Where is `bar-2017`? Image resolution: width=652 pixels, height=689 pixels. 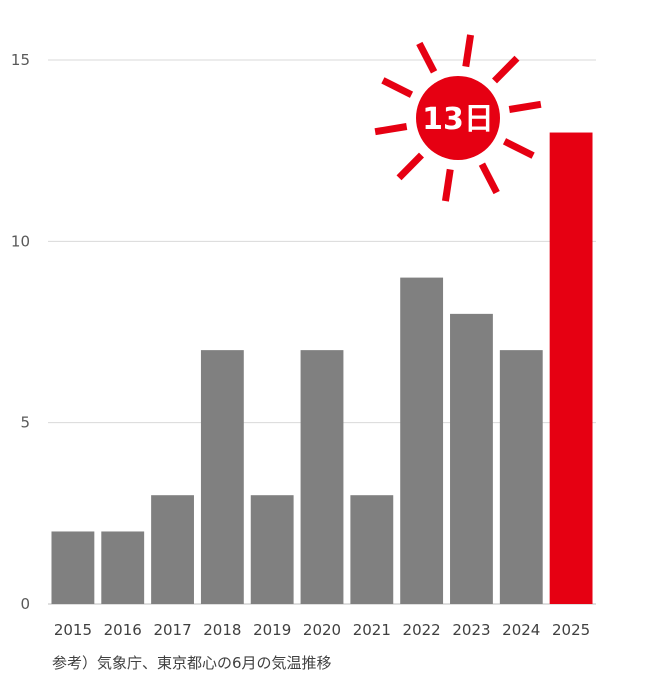
bar-2017 is located at coordinates (172, 549).